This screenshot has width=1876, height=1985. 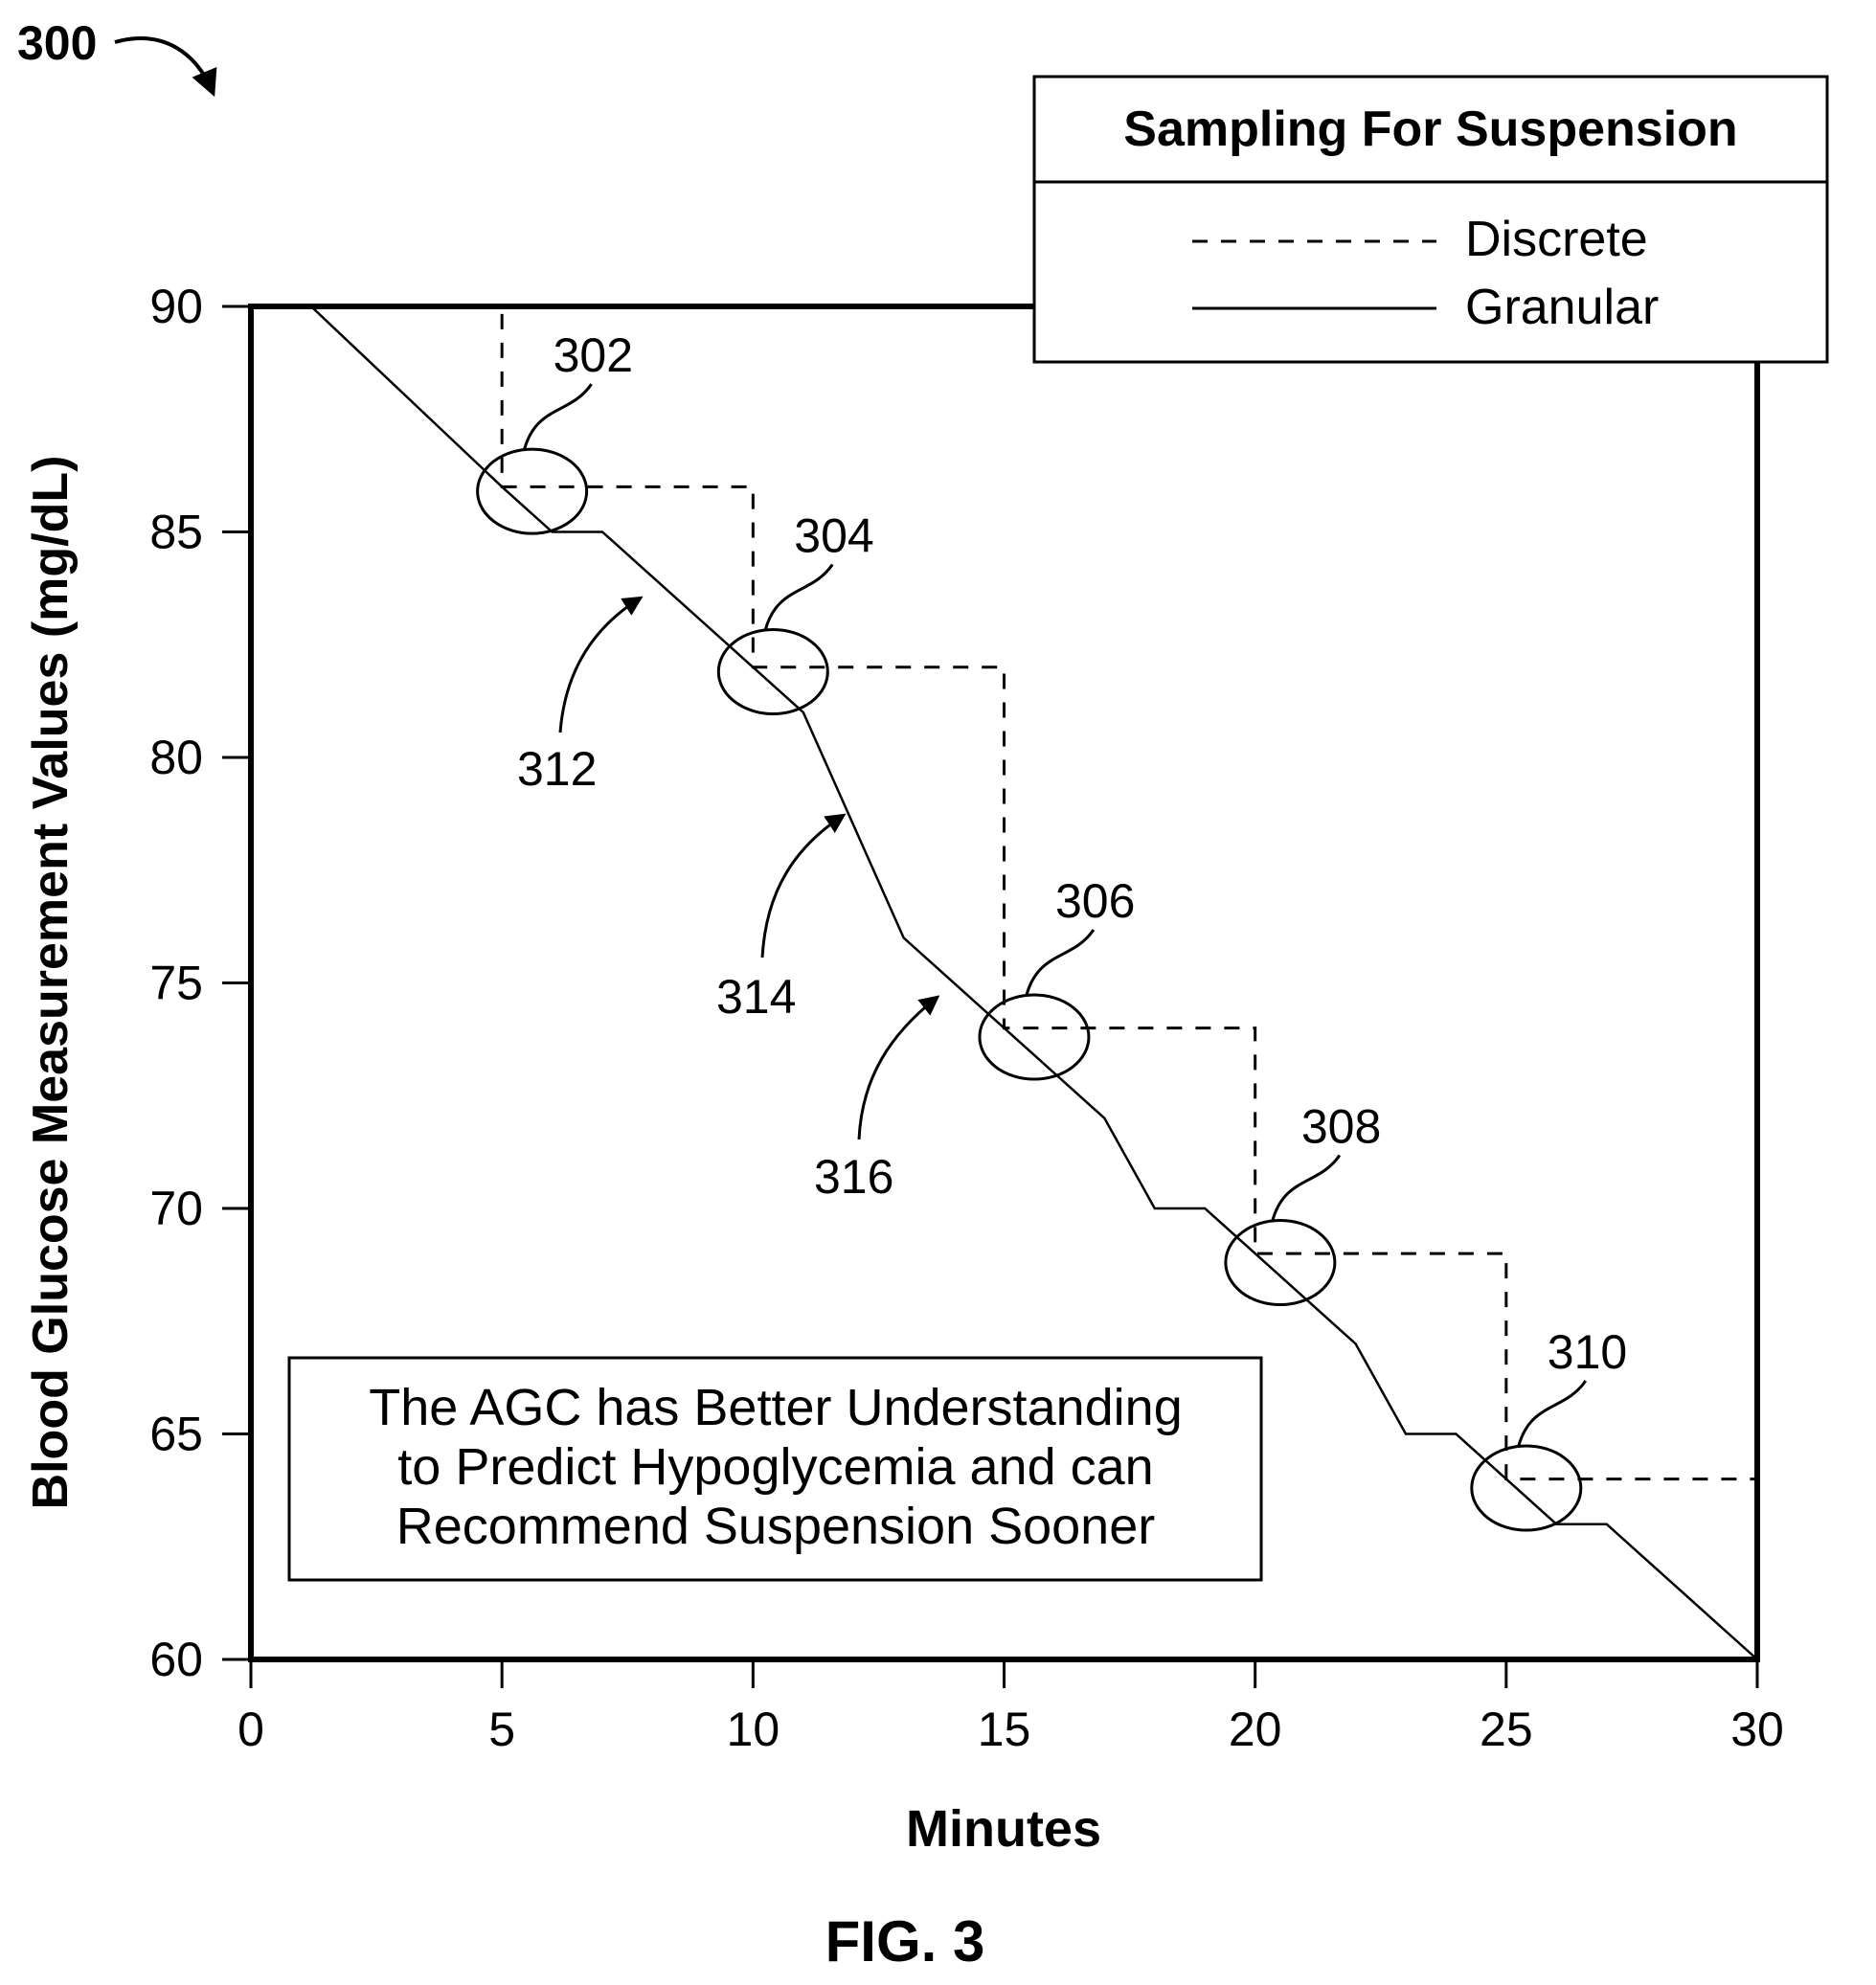 What do you see at coordinates (1430, 129) in the screenshot?
I see `legend-title: Sampling For Suspension` at bounding box center [1430, 129].